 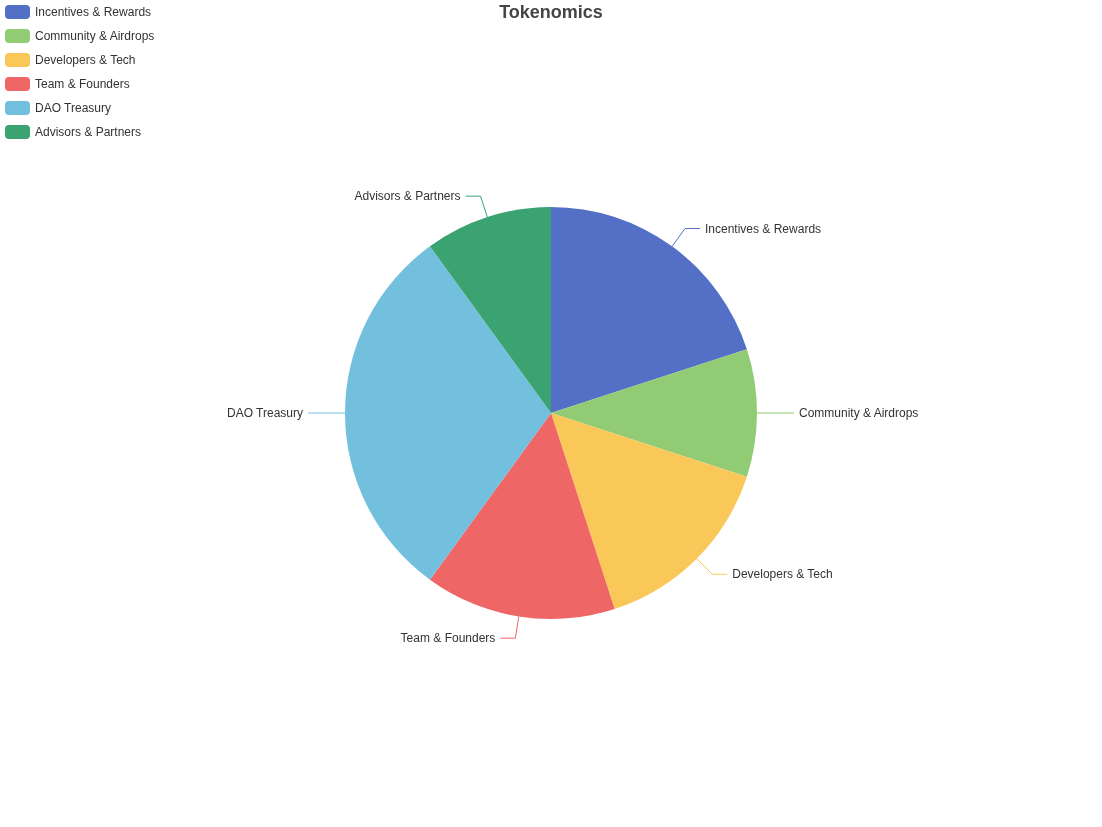 I want to click on slice-label: Developers & Tech, so click(x=782, y=574).